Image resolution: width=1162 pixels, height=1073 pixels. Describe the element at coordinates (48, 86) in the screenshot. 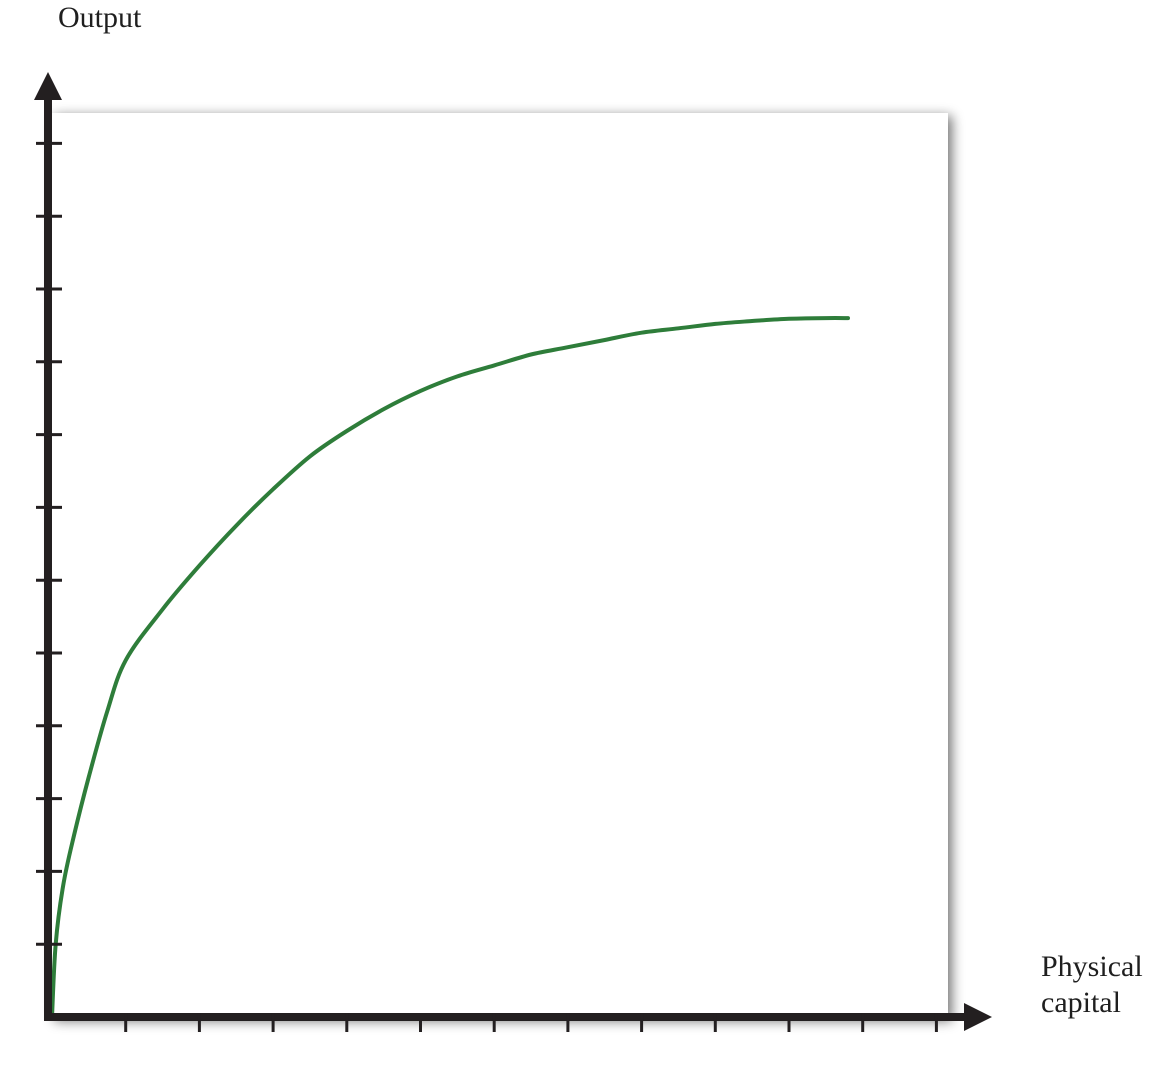

I see `y-axis-arrow` at that location.